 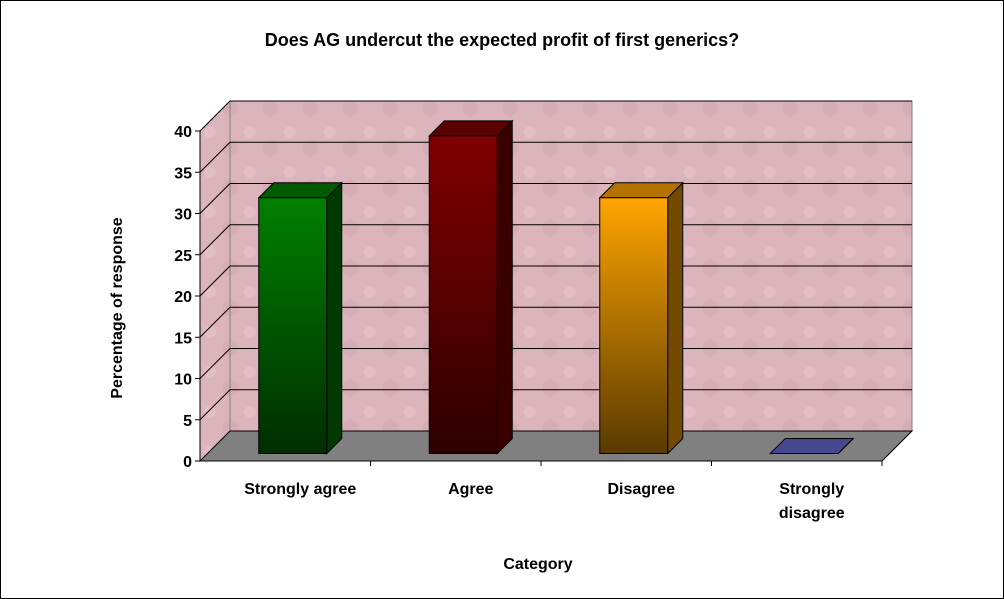 What do you see at coordinates (183, 297) in the screenshot?
I see `y-tick-label: 20` at bounding box center [183, 297].